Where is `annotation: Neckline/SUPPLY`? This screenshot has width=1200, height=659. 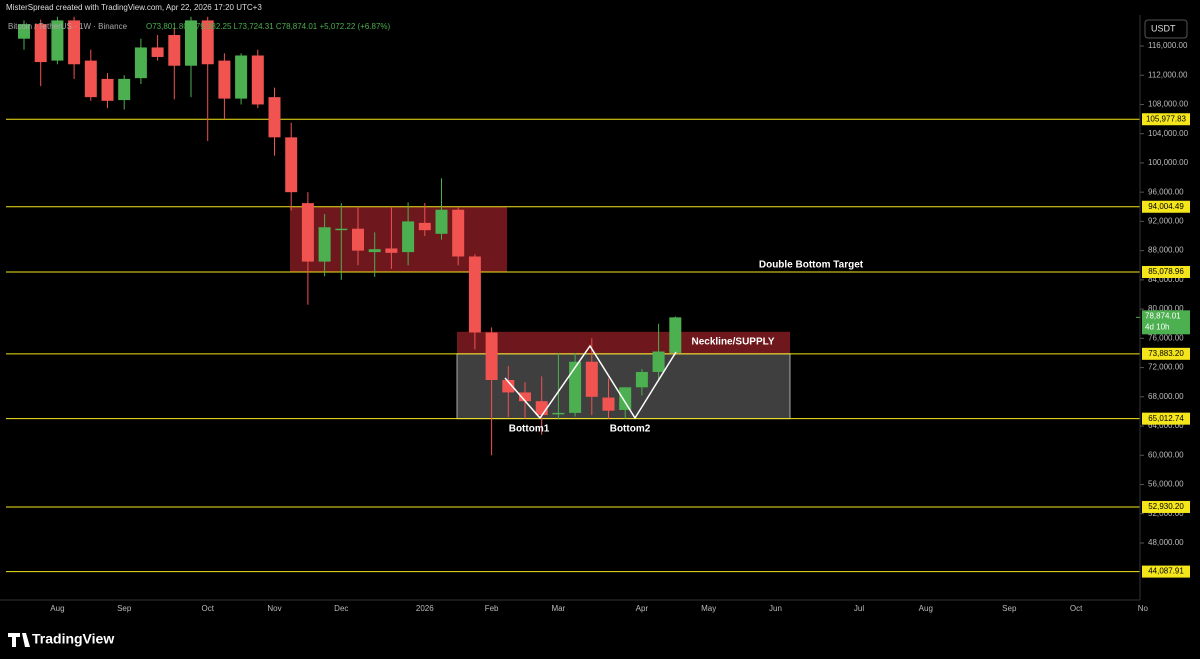
annotation: Neckline/SUPPLY is located at coordinates (732, 342).